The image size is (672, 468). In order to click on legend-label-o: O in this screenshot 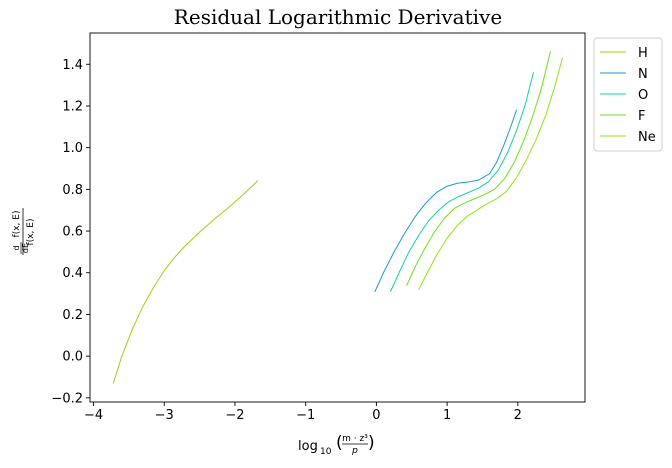, I will do `click(643, 95)`.